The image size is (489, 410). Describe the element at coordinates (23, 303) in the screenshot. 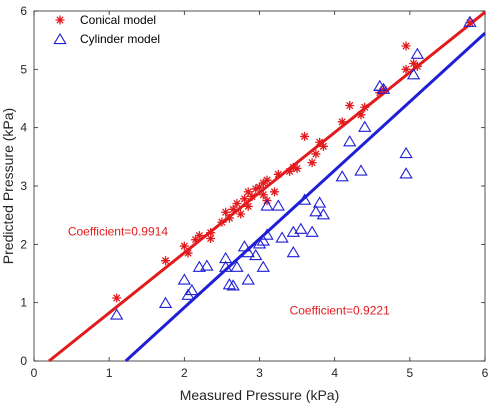

I see `y-tick-label: 1` at that location.